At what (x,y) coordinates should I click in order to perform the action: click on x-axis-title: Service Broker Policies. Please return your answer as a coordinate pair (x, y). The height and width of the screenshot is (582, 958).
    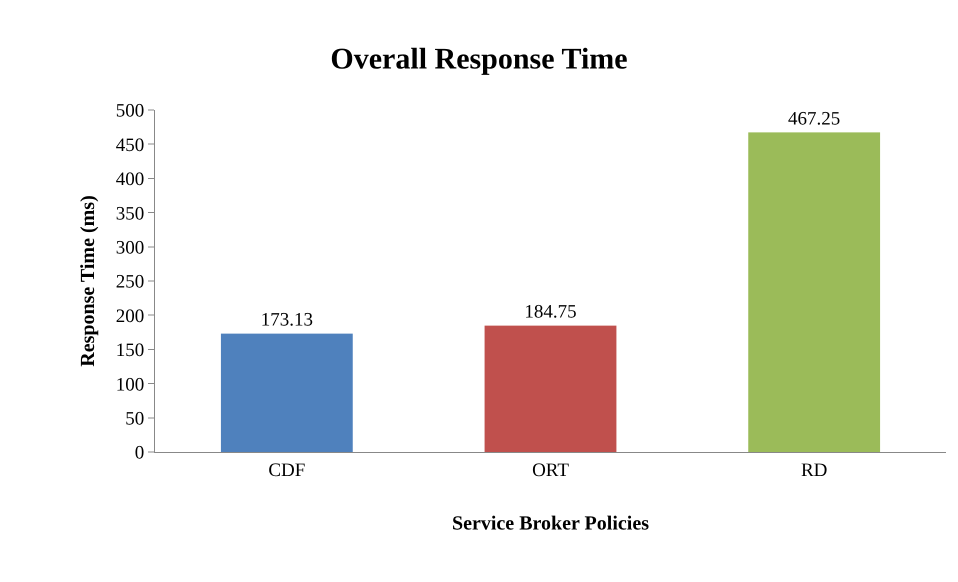
    Looking at the image, I should click on (551, 523).